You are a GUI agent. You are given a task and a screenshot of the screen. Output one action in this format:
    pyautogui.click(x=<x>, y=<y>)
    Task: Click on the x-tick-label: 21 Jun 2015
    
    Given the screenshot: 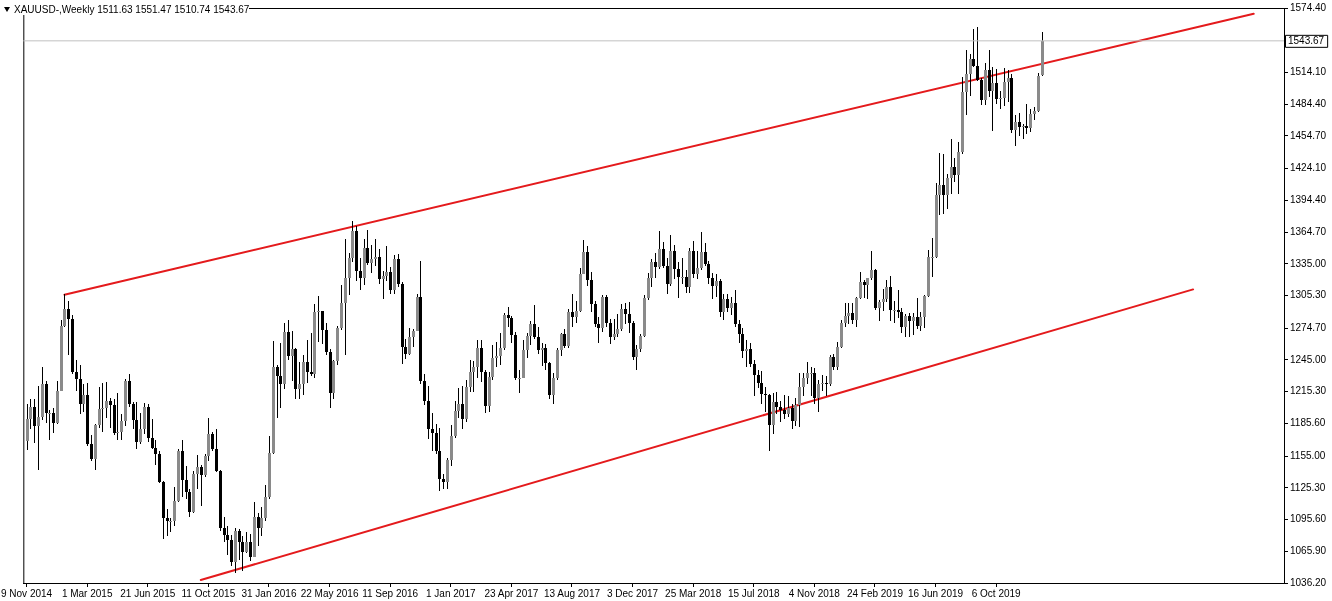 What is the action you would take?
    pyautogui.click(x=148, y=593)
    